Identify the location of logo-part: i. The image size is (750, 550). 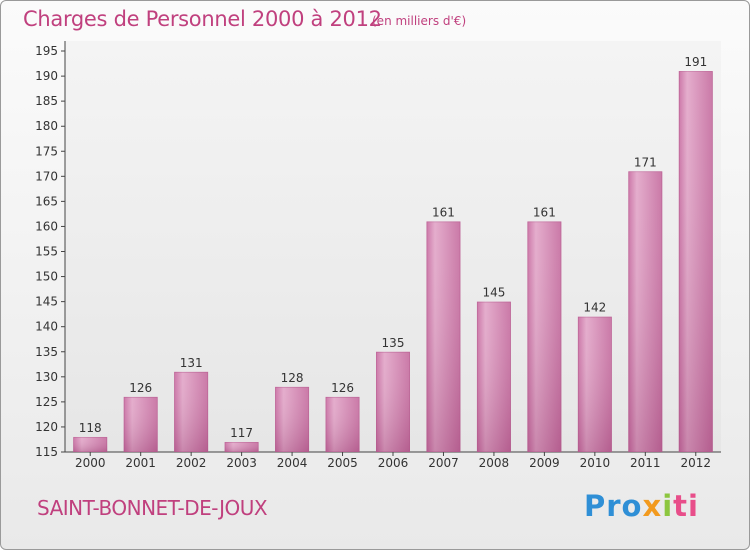
(668, 506).